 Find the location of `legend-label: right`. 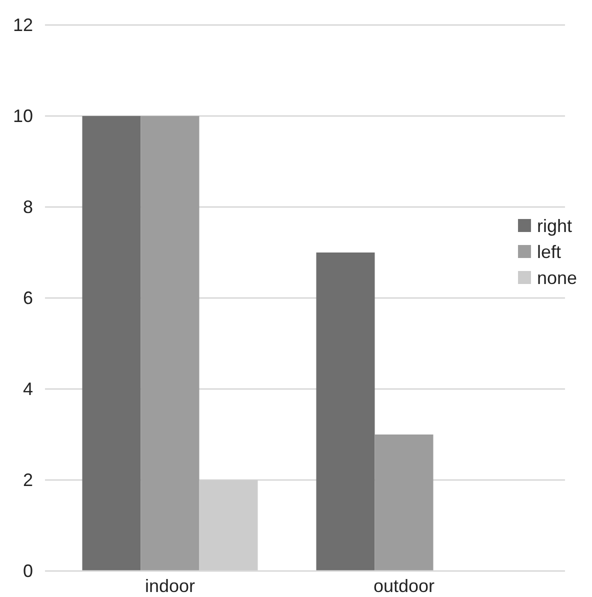

legend-label: right is located at coordinates (554, 226).